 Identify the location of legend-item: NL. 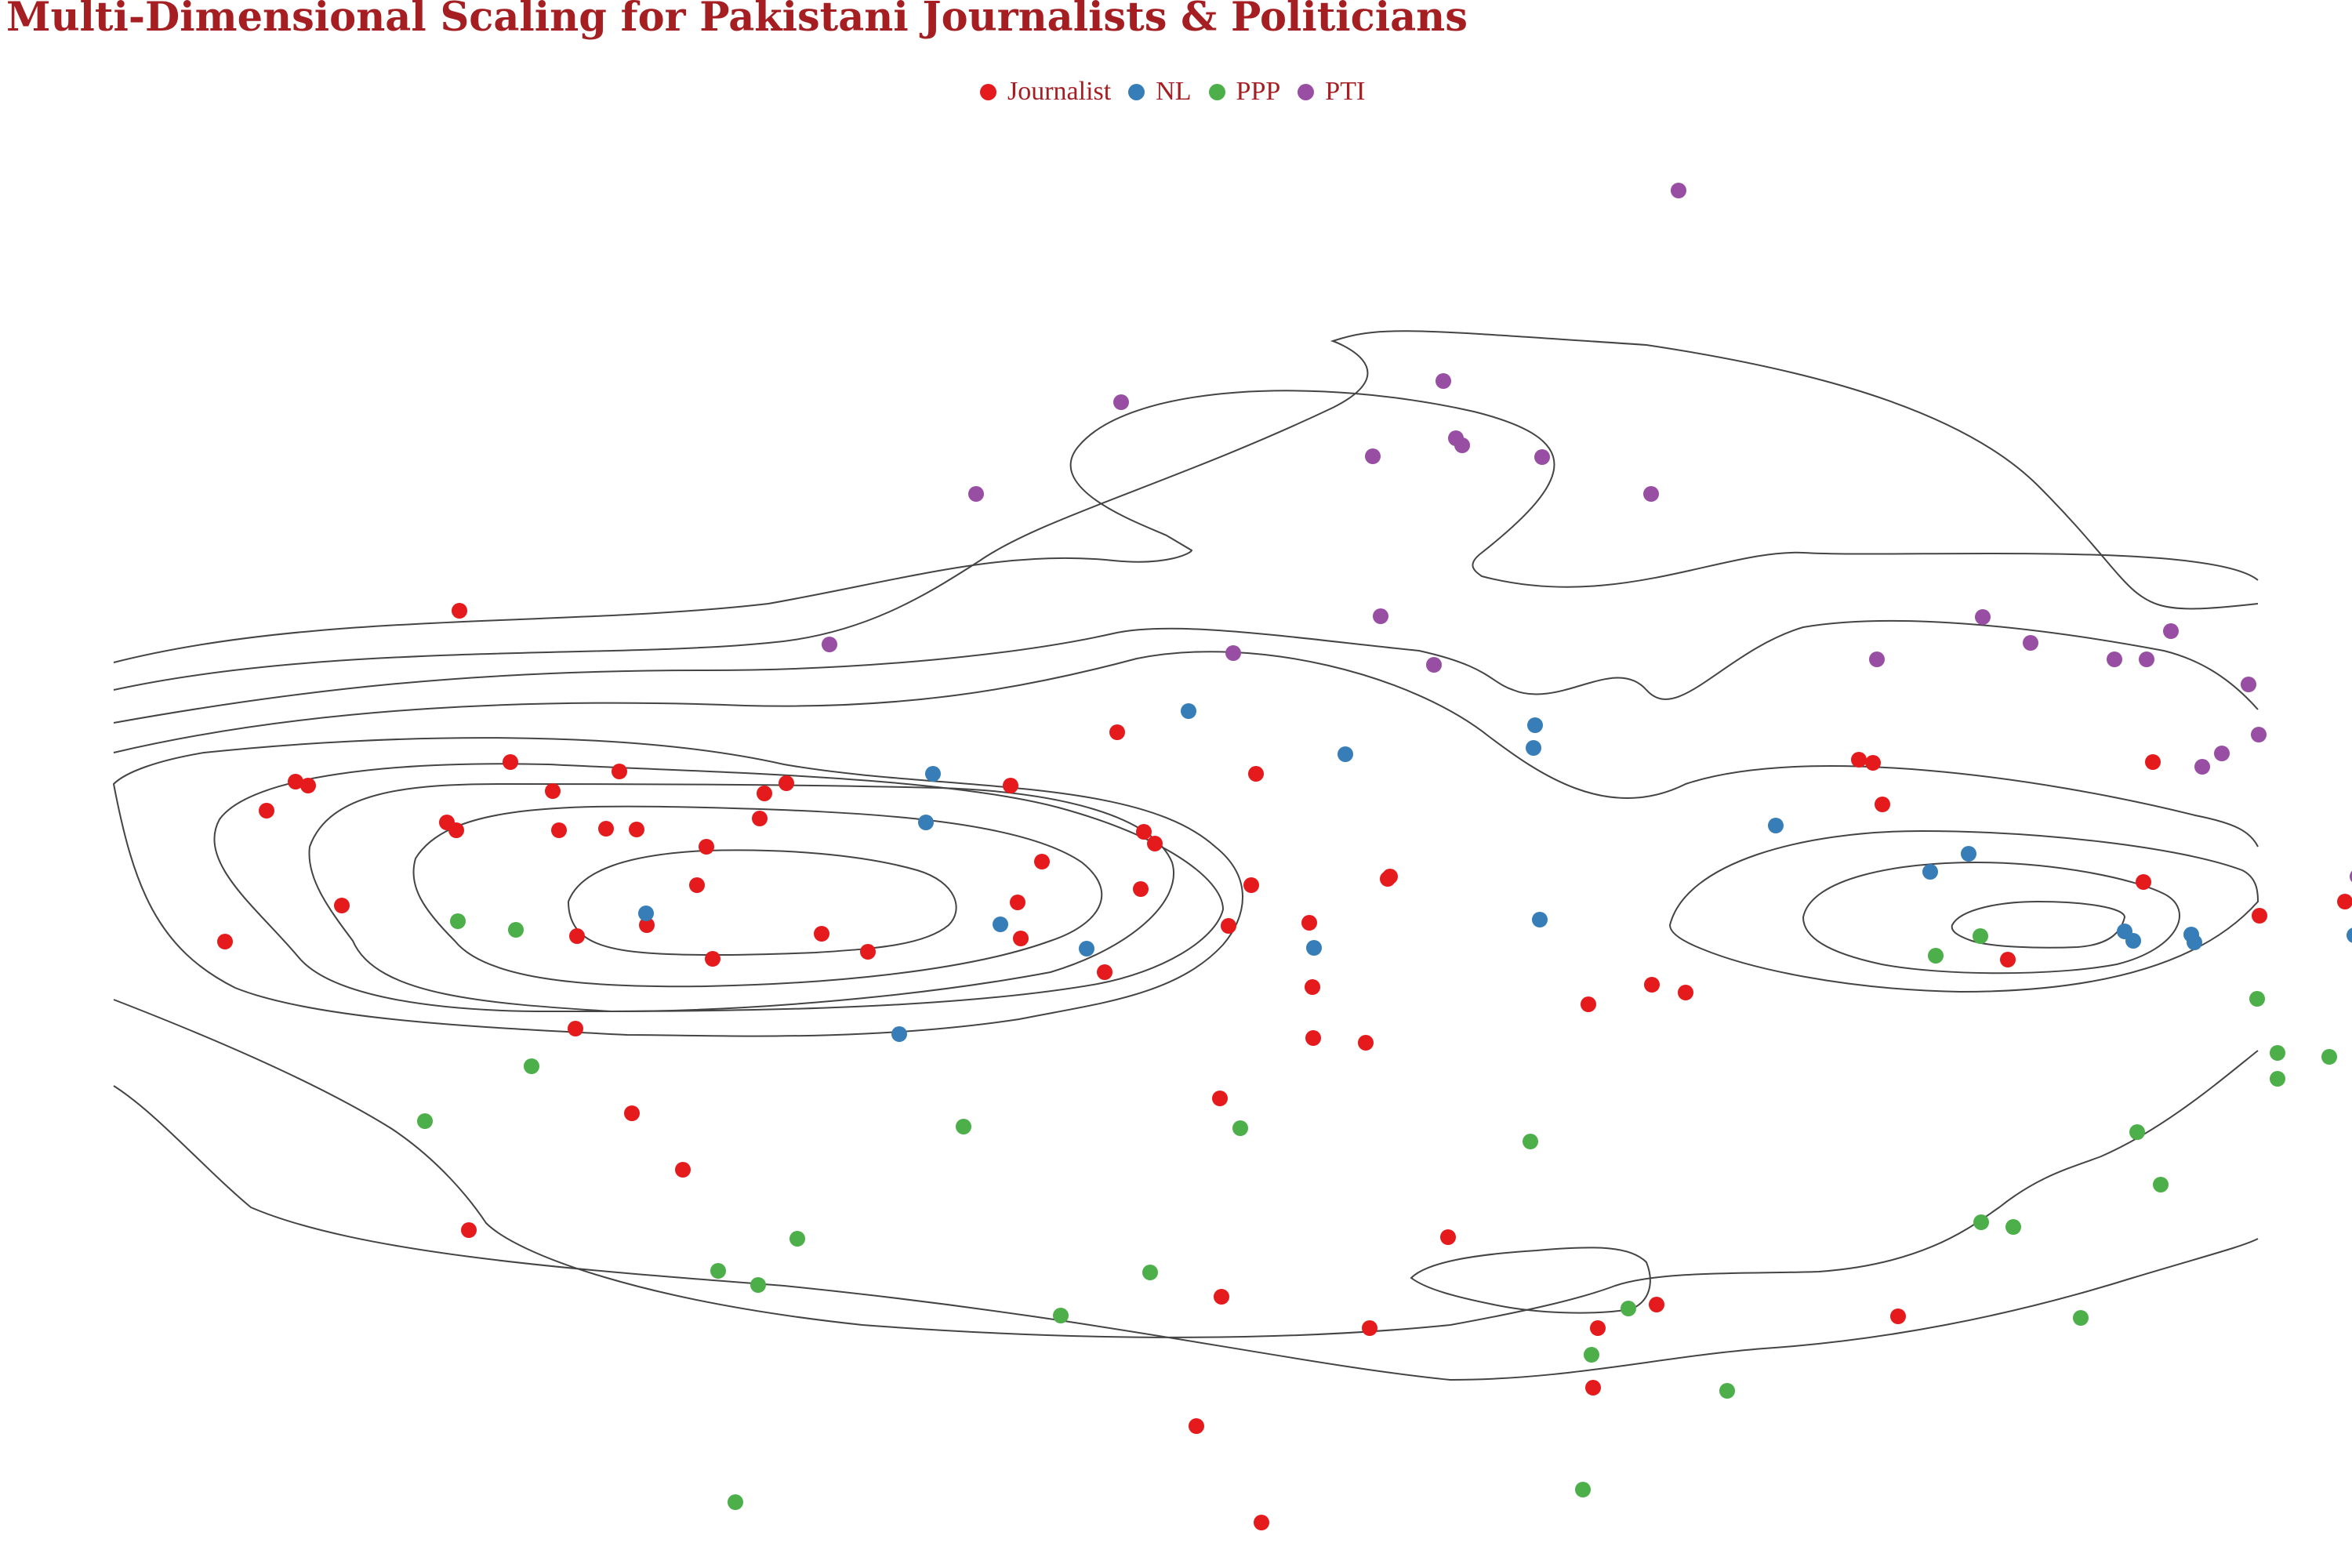
(1160, 92).